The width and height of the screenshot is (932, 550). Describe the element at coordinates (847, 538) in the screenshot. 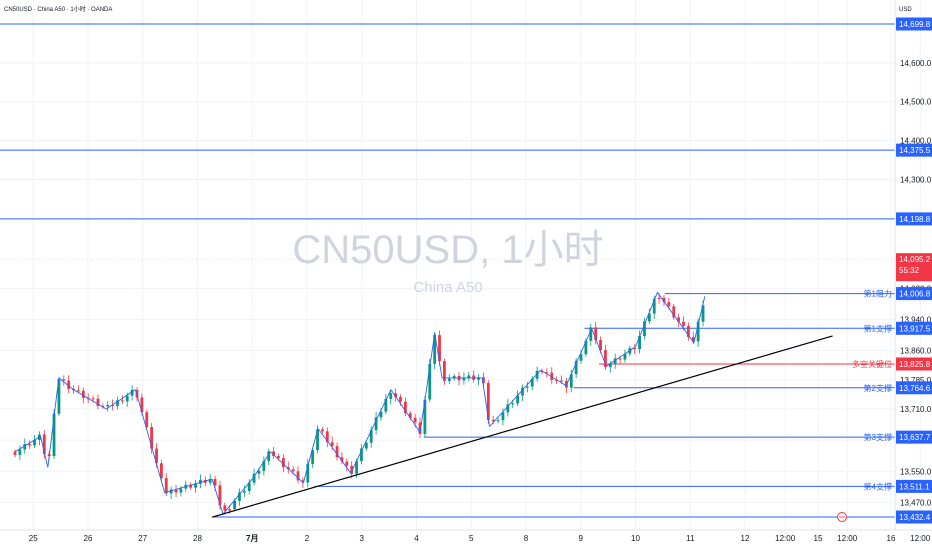

I see `time-tick-label-16: 12:00` at that location.